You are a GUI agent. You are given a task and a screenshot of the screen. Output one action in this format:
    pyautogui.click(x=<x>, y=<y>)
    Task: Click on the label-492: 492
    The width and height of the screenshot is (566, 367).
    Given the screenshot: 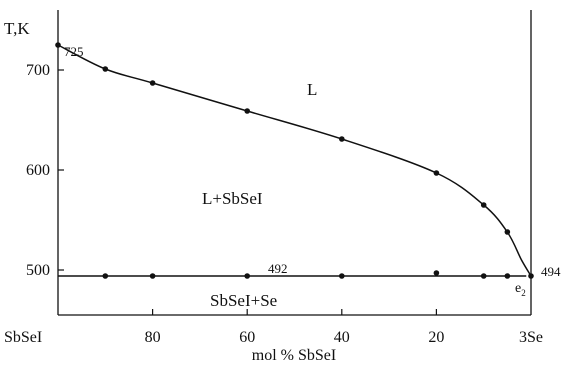 What is the action you would take?
    pyautogui.click(x=278, y=268)
    